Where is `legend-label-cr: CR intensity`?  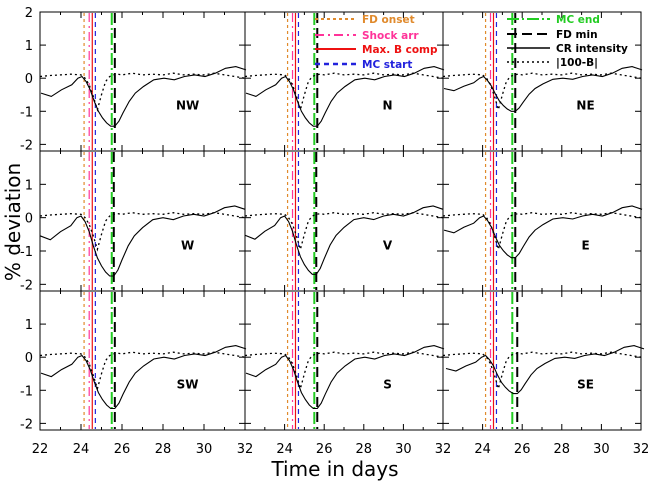
legend-label-cr: CR intensity is located at coordinates (592, 49).